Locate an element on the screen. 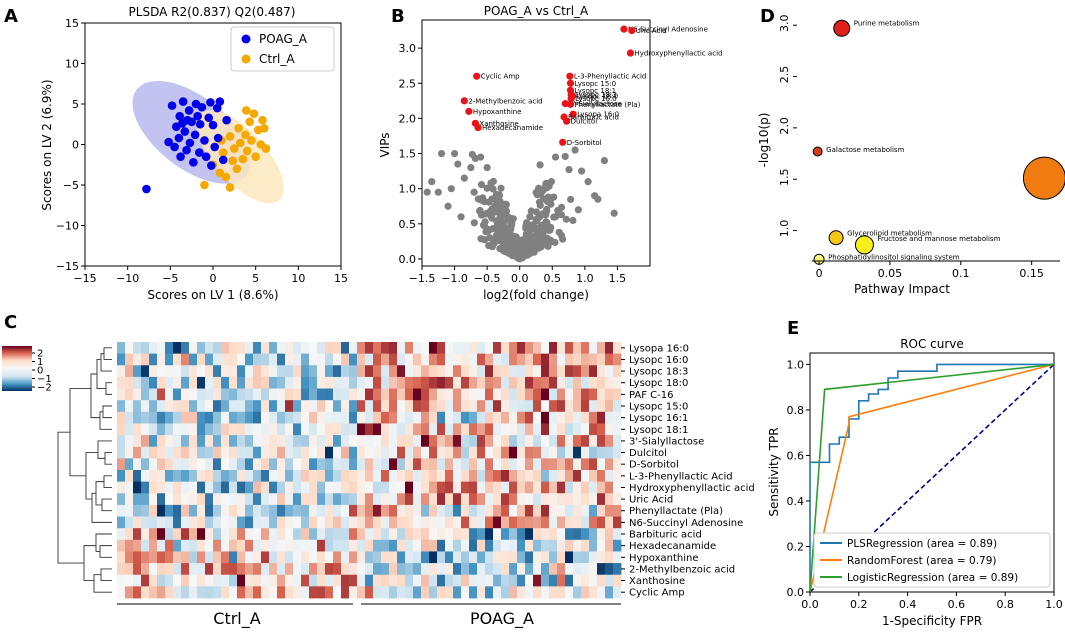 This screenshot has width=1065, height=633. volcano-point-n6-succinyl-adenosine: N6-Succinyl Adenosine is located at coordinates (664, 29).